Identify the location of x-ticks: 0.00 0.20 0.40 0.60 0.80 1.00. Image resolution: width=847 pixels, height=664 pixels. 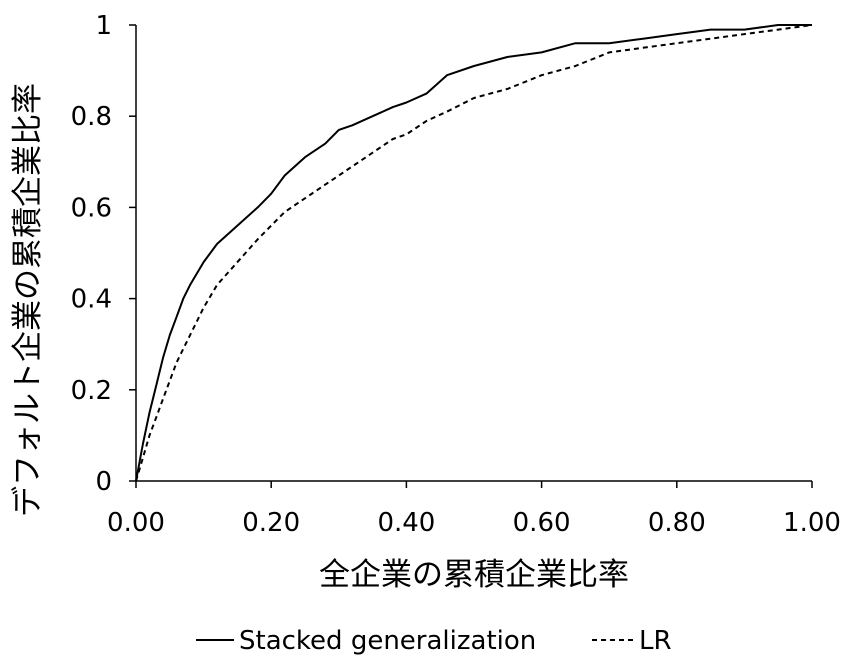
(474, 509).